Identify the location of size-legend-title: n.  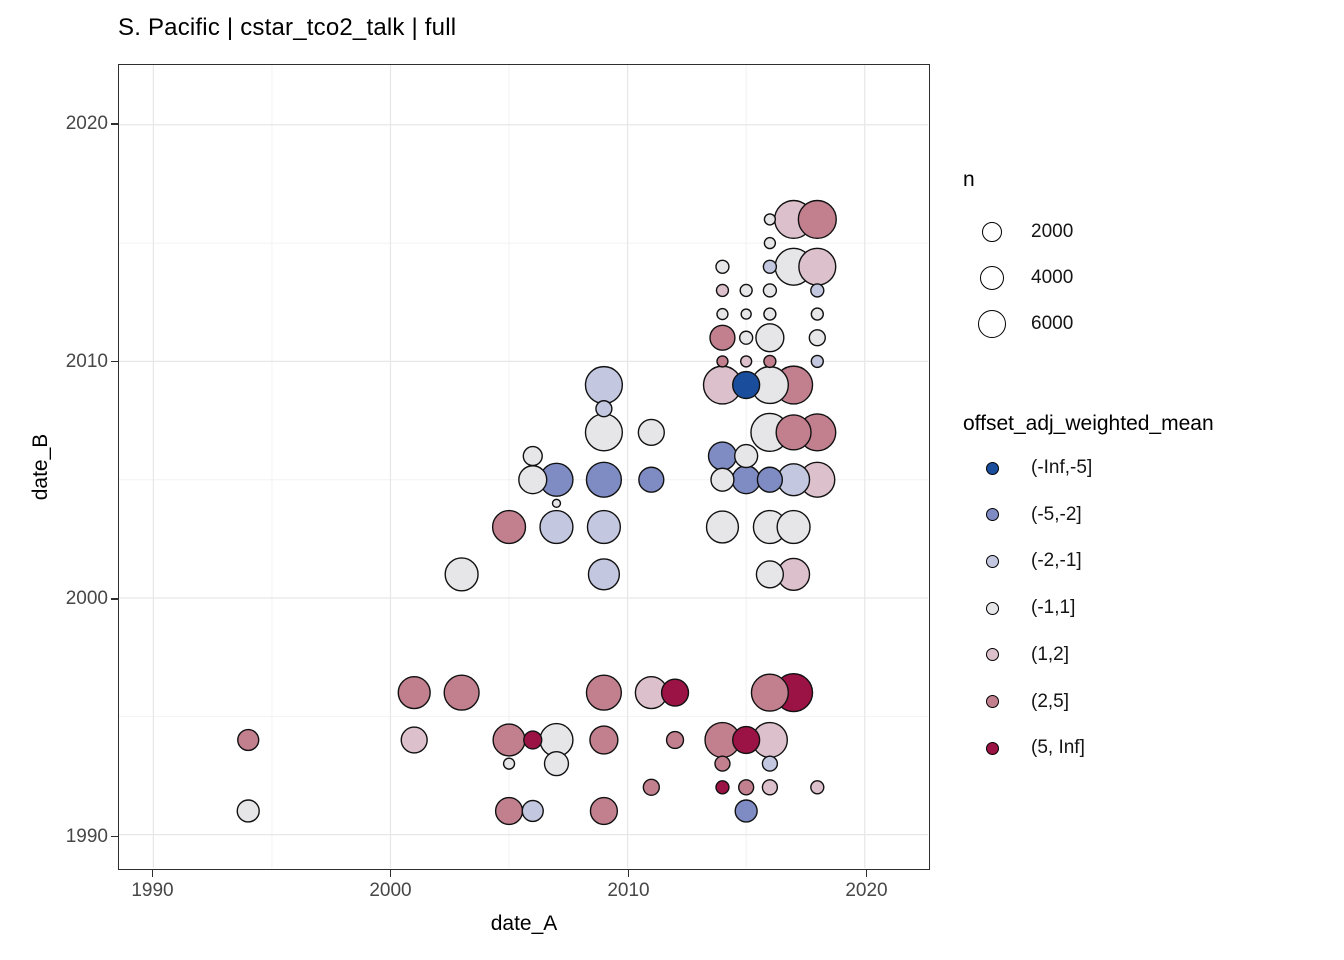
(969, 179).